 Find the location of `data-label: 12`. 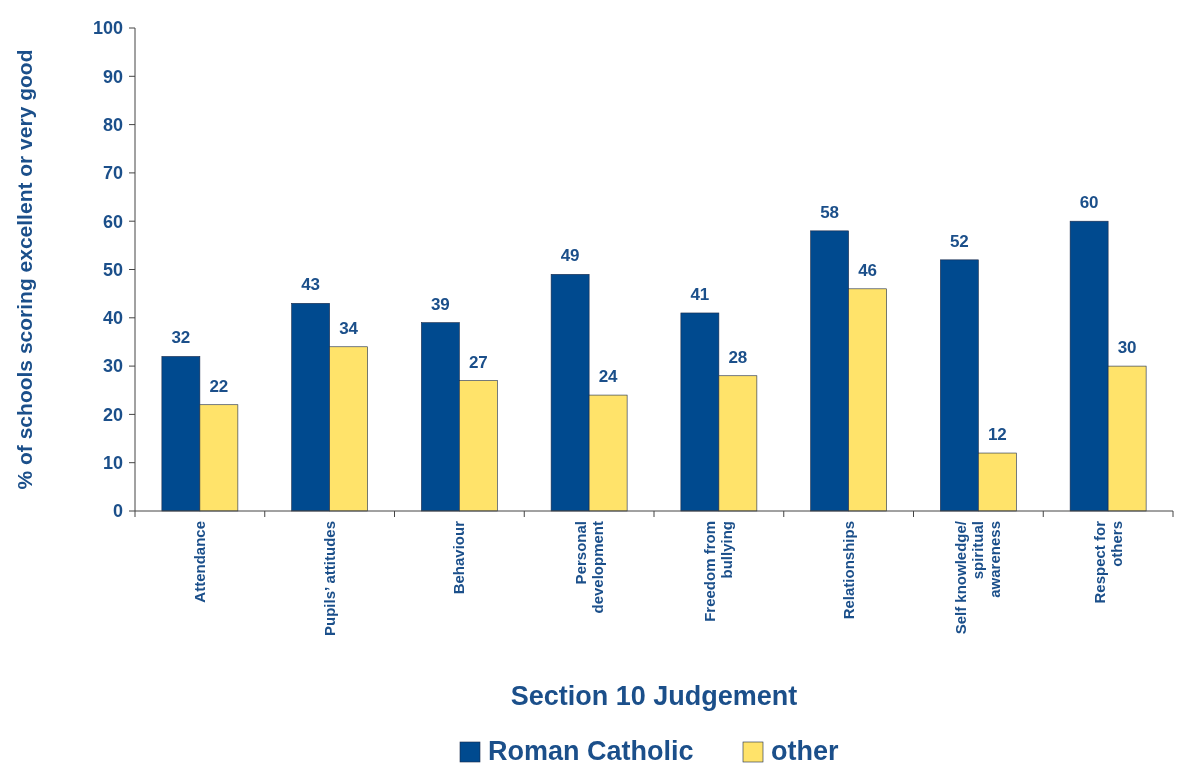

data-label: 12 is located at coordinates (997, 435).